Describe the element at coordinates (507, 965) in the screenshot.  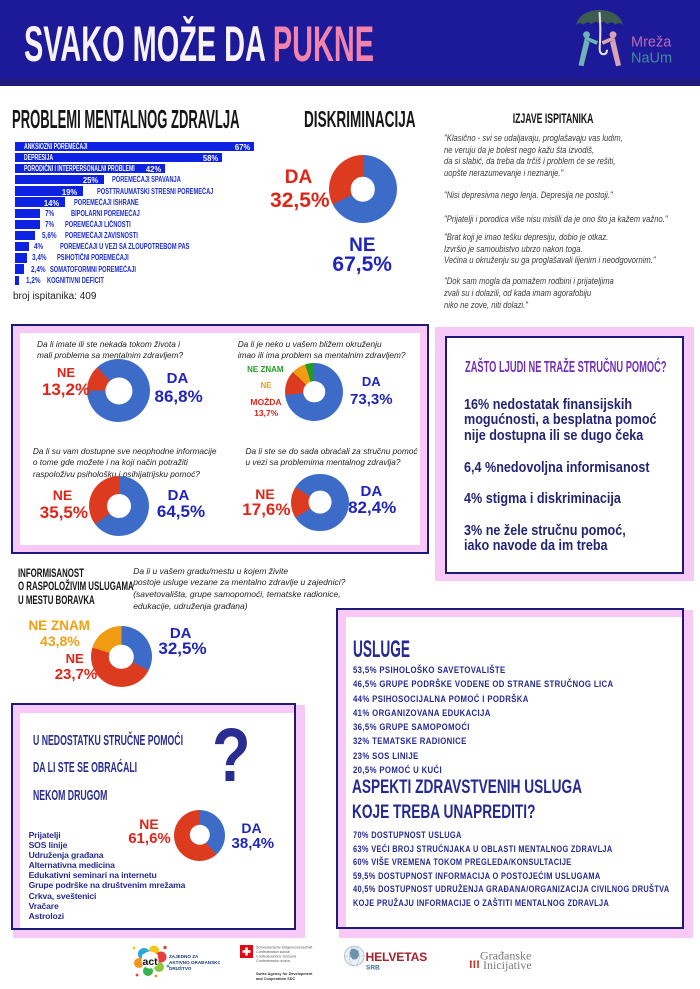
I see `svg-text: Inicijative` at that location.